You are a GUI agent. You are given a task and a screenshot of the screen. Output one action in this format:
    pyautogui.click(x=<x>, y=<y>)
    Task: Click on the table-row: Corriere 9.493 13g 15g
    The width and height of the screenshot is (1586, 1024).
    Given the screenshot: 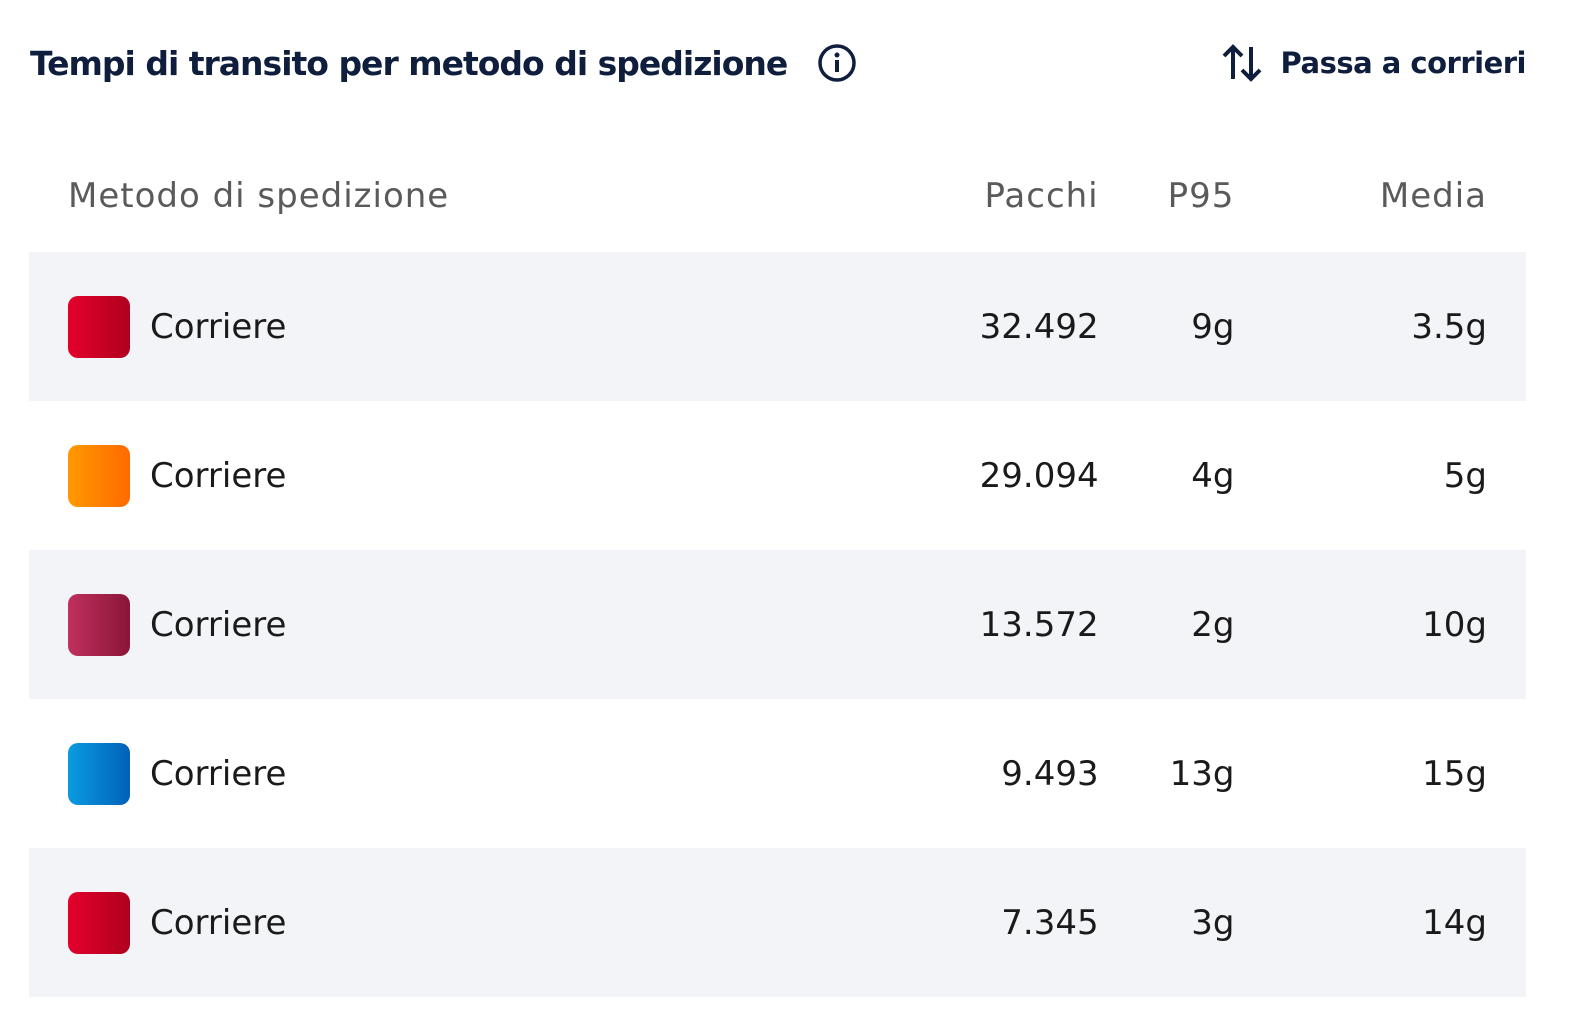 What is the action you would take?
    pyautogui.click(x=777, y=773)
    